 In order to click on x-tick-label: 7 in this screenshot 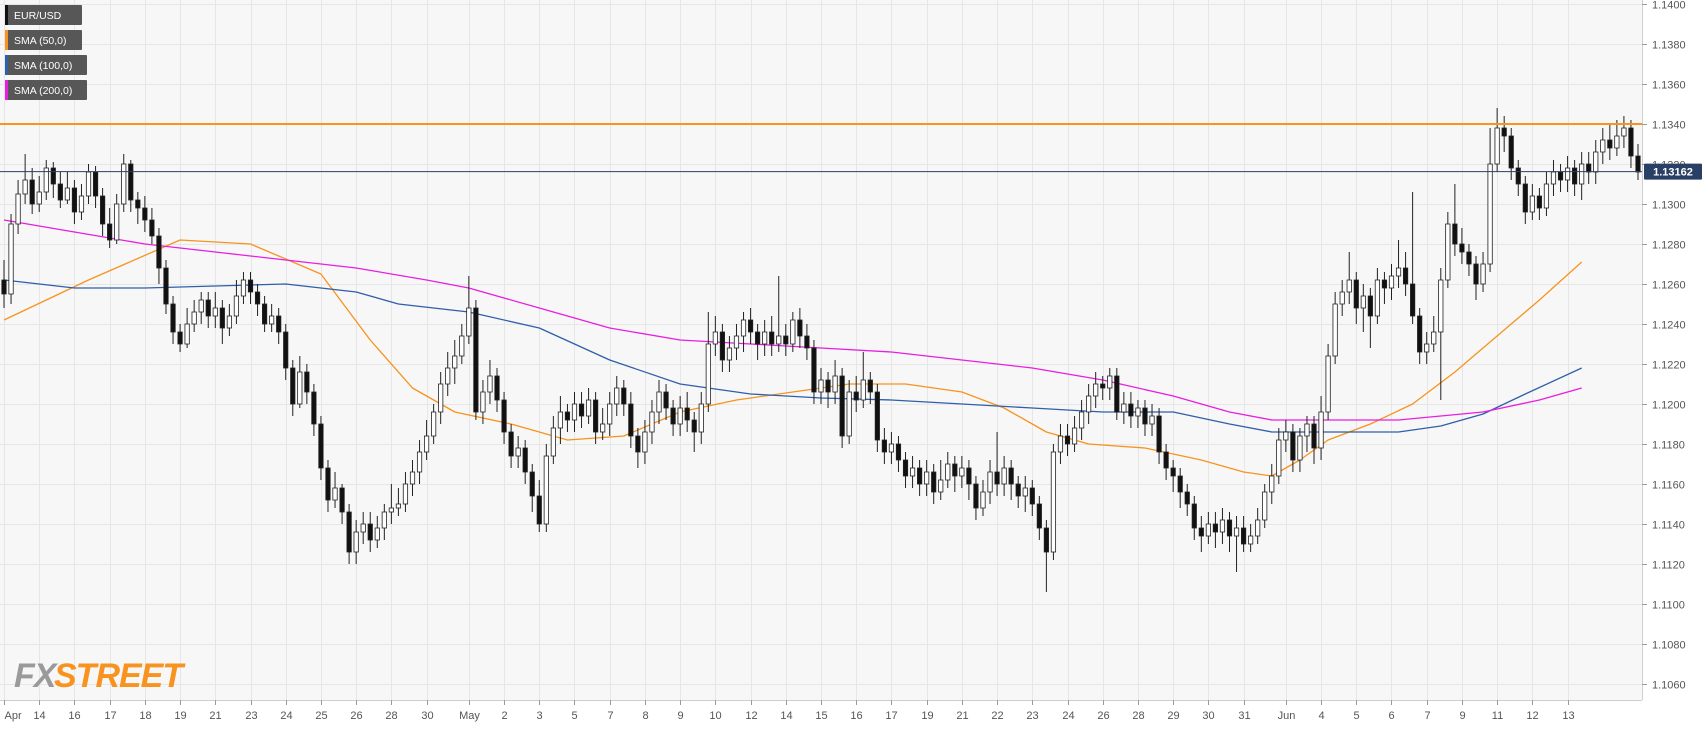, I will do `click(610, 716)`.